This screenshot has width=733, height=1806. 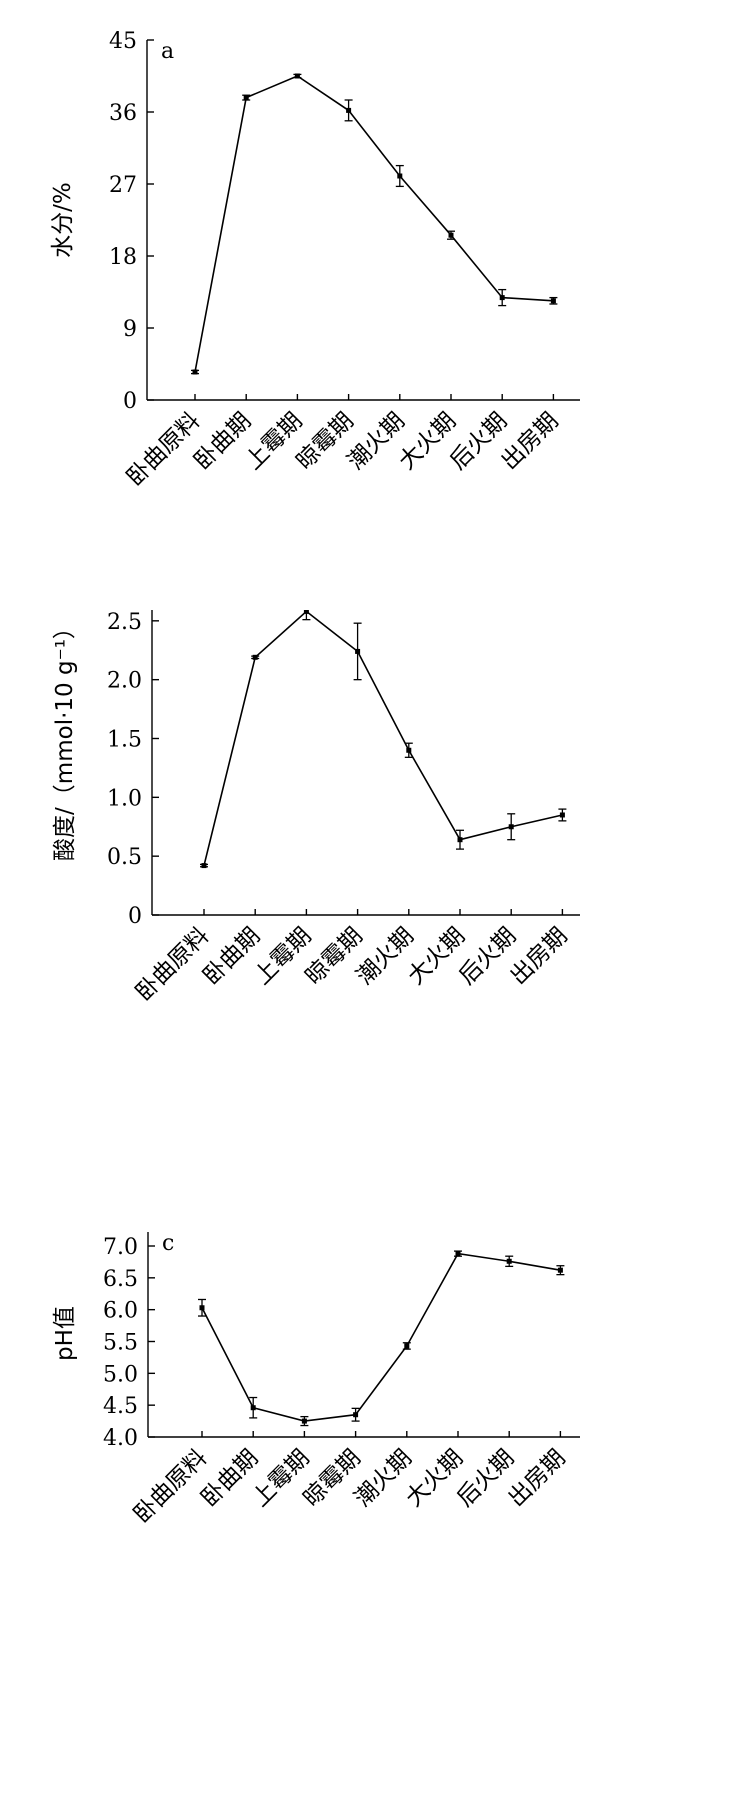 I want to click on y-tick-label: 0.5, so click(x=124, y=857).